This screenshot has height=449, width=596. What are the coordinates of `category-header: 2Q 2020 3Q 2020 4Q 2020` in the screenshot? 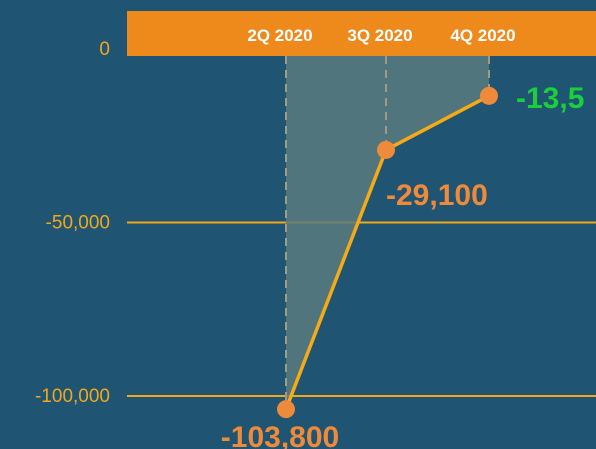 It's located at (361, 33).